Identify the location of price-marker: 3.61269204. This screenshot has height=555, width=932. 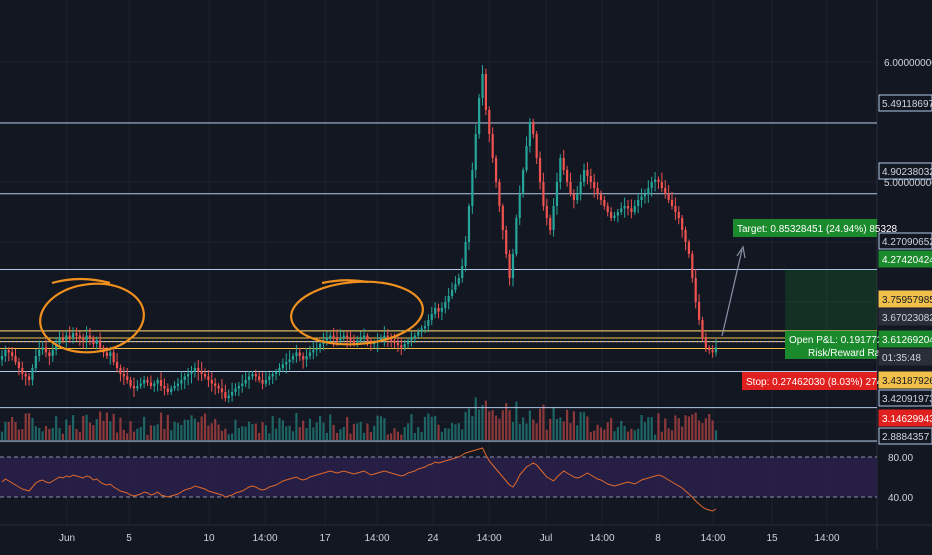
(905, 339).